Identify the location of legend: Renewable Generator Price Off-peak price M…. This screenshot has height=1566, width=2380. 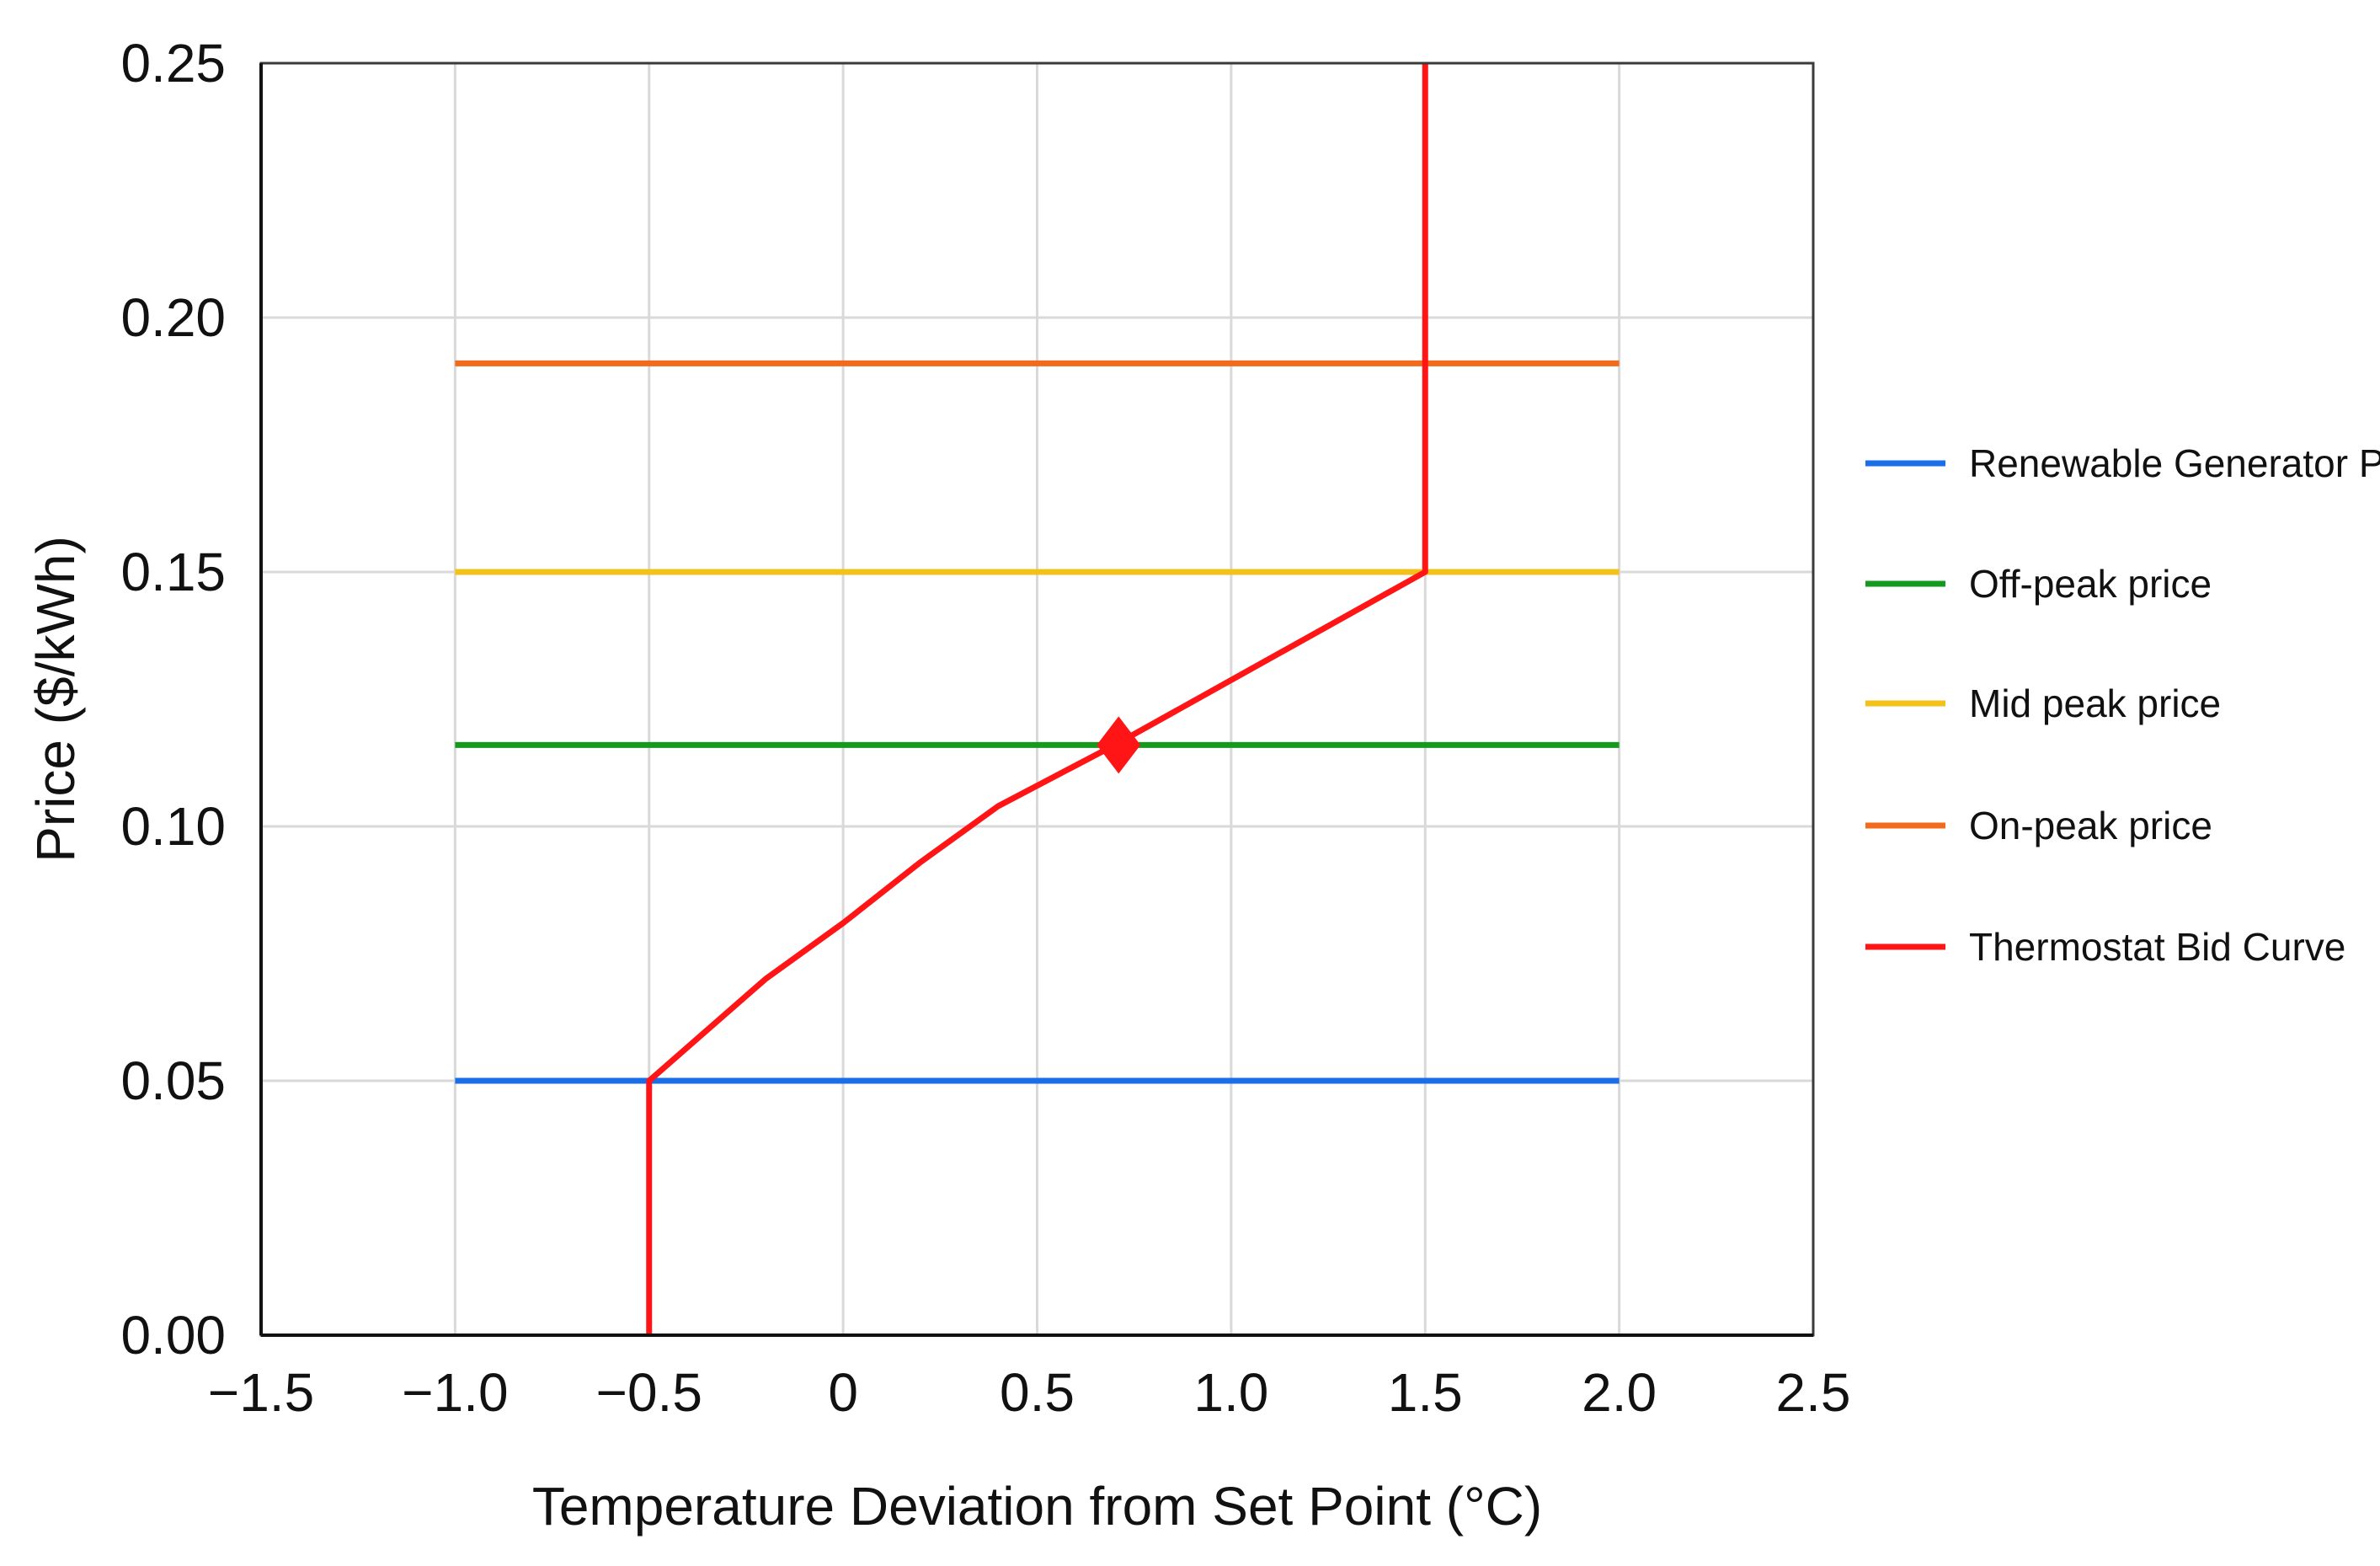
(2122, 705).